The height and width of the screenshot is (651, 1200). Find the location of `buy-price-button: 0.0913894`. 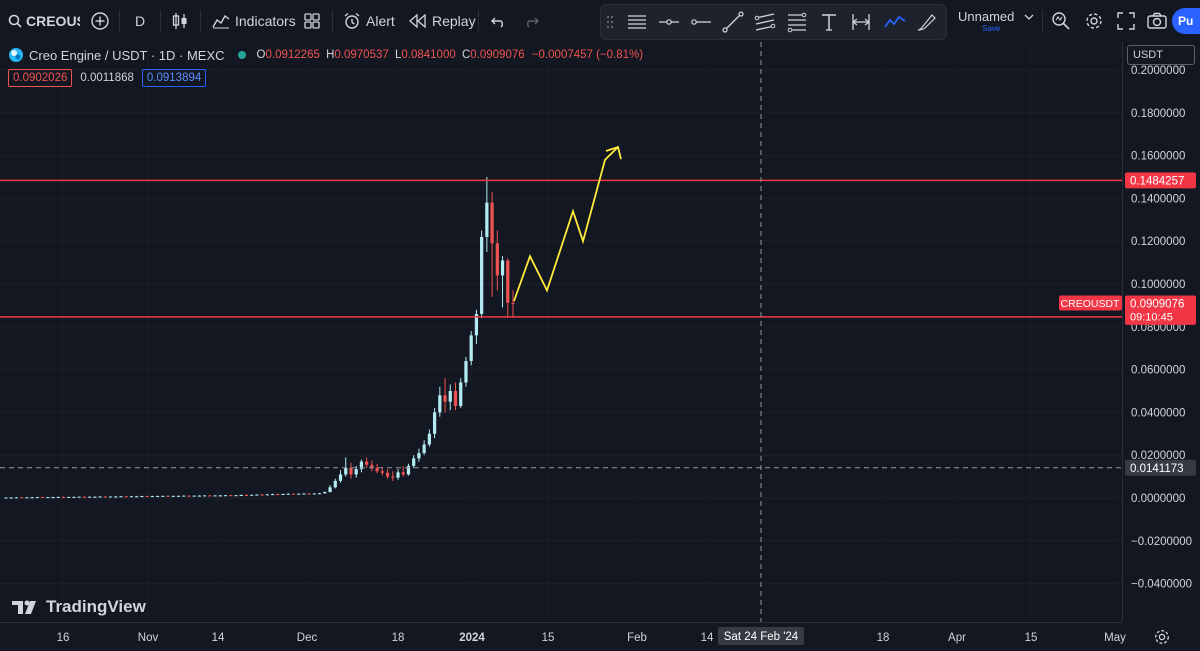

buy-price-button: 0.0913894 is located at coordinates (174, 78).